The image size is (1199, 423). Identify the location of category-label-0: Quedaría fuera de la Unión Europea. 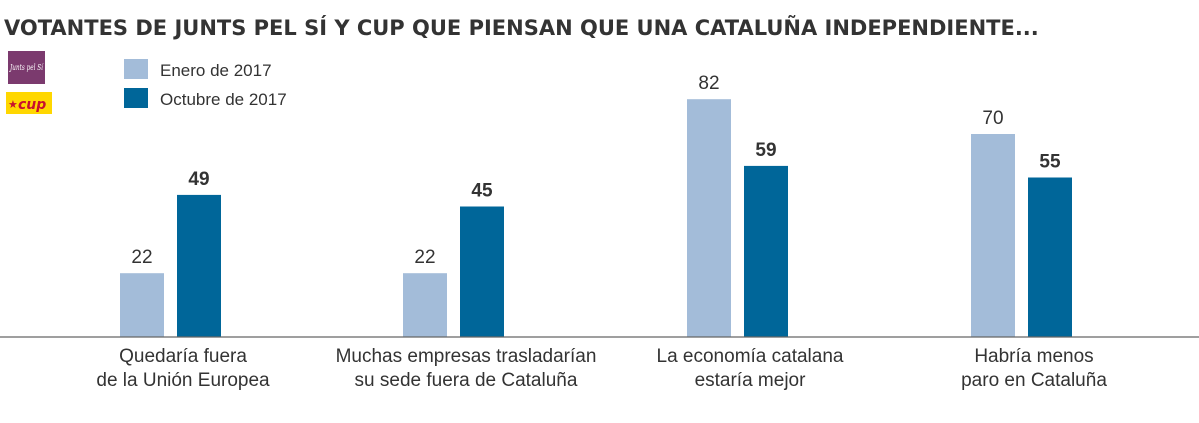
(183, 368).